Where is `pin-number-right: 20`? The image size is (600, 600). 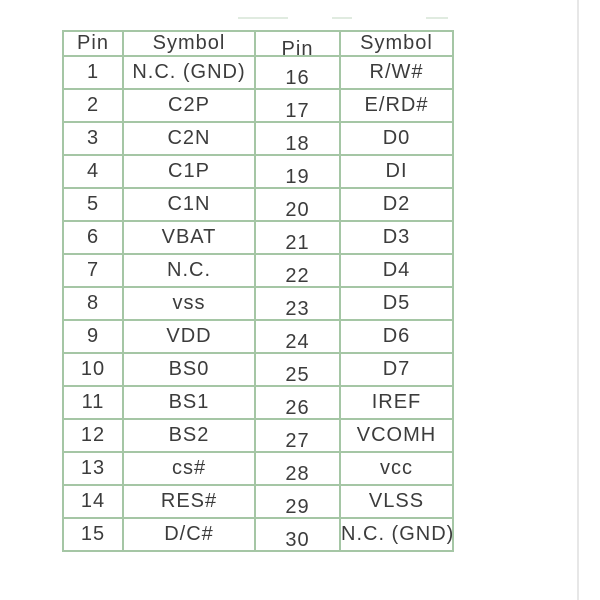
pin-number-right: 20 is located at coordinates (297, 210).